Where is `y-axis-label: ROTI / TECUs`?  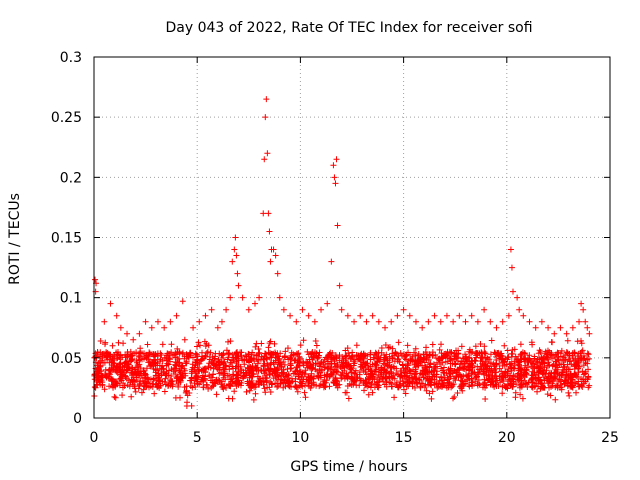 y-axis-label: ROTI / TECUs is located at coordinates (15, 239).